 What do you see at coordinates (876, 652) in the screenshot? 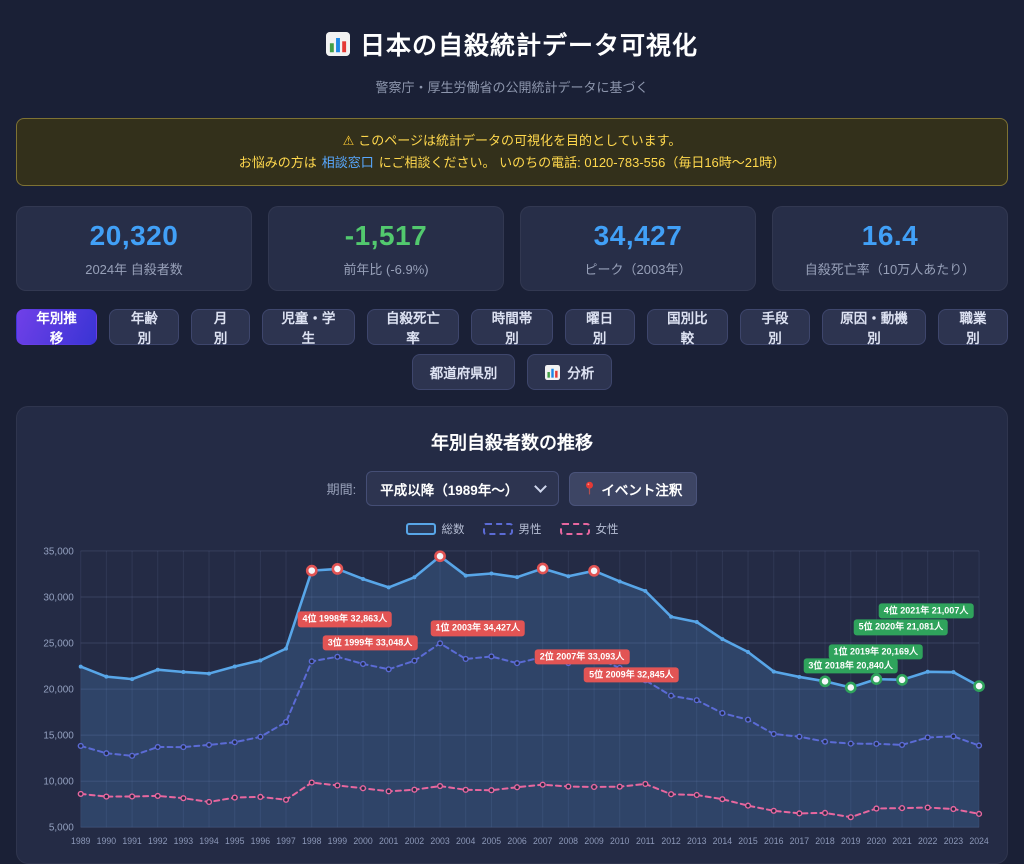
I see `annotation-label: 1位 2019年 20,169人` at bounding box center [876, 652].